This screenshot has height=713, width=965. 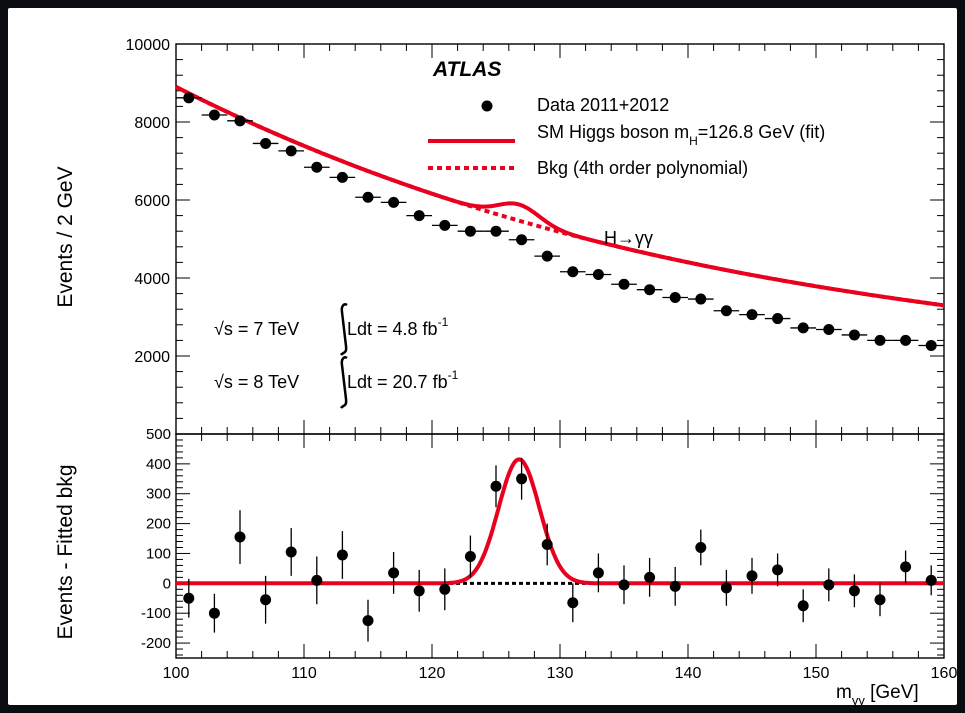 I want to click on top-y-tick-label: 4000, so click(x=152, y=279).